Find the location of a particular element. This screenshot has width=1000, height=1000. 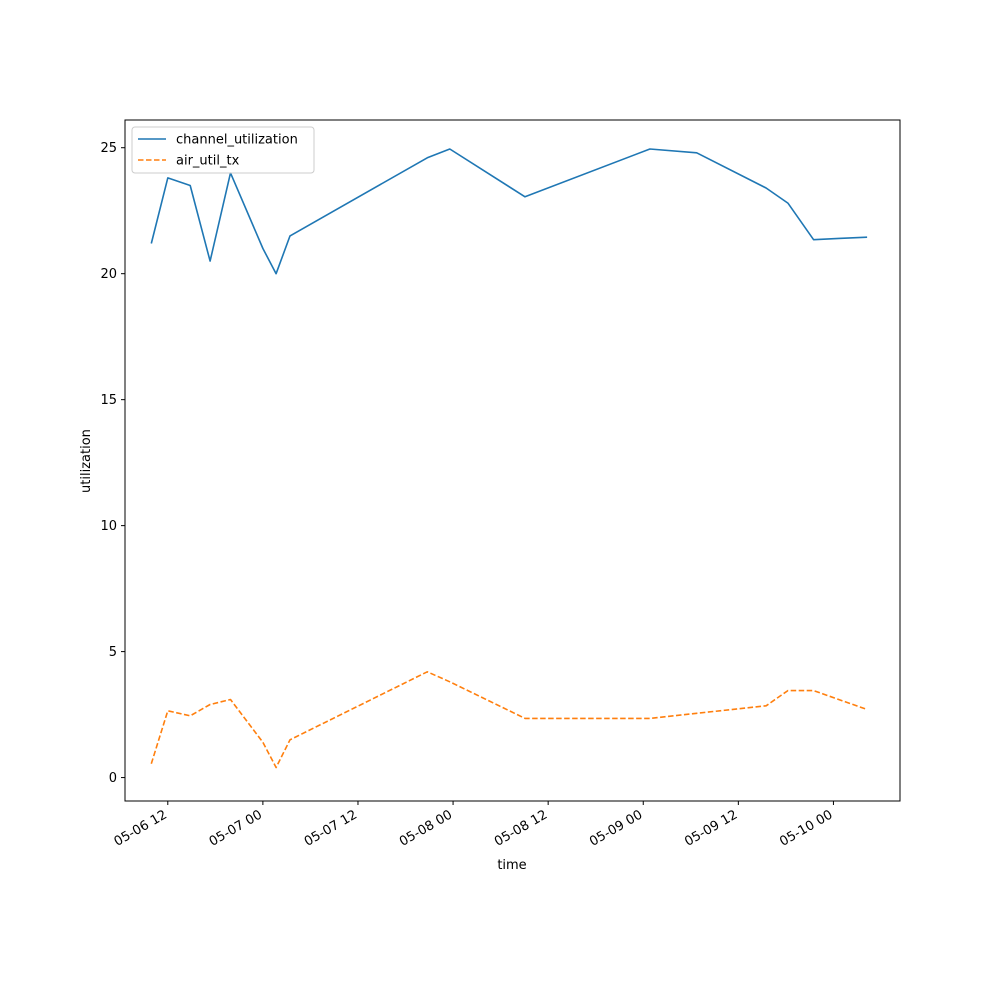

series-line-air-util-tx is located at coordinates (509, 719).